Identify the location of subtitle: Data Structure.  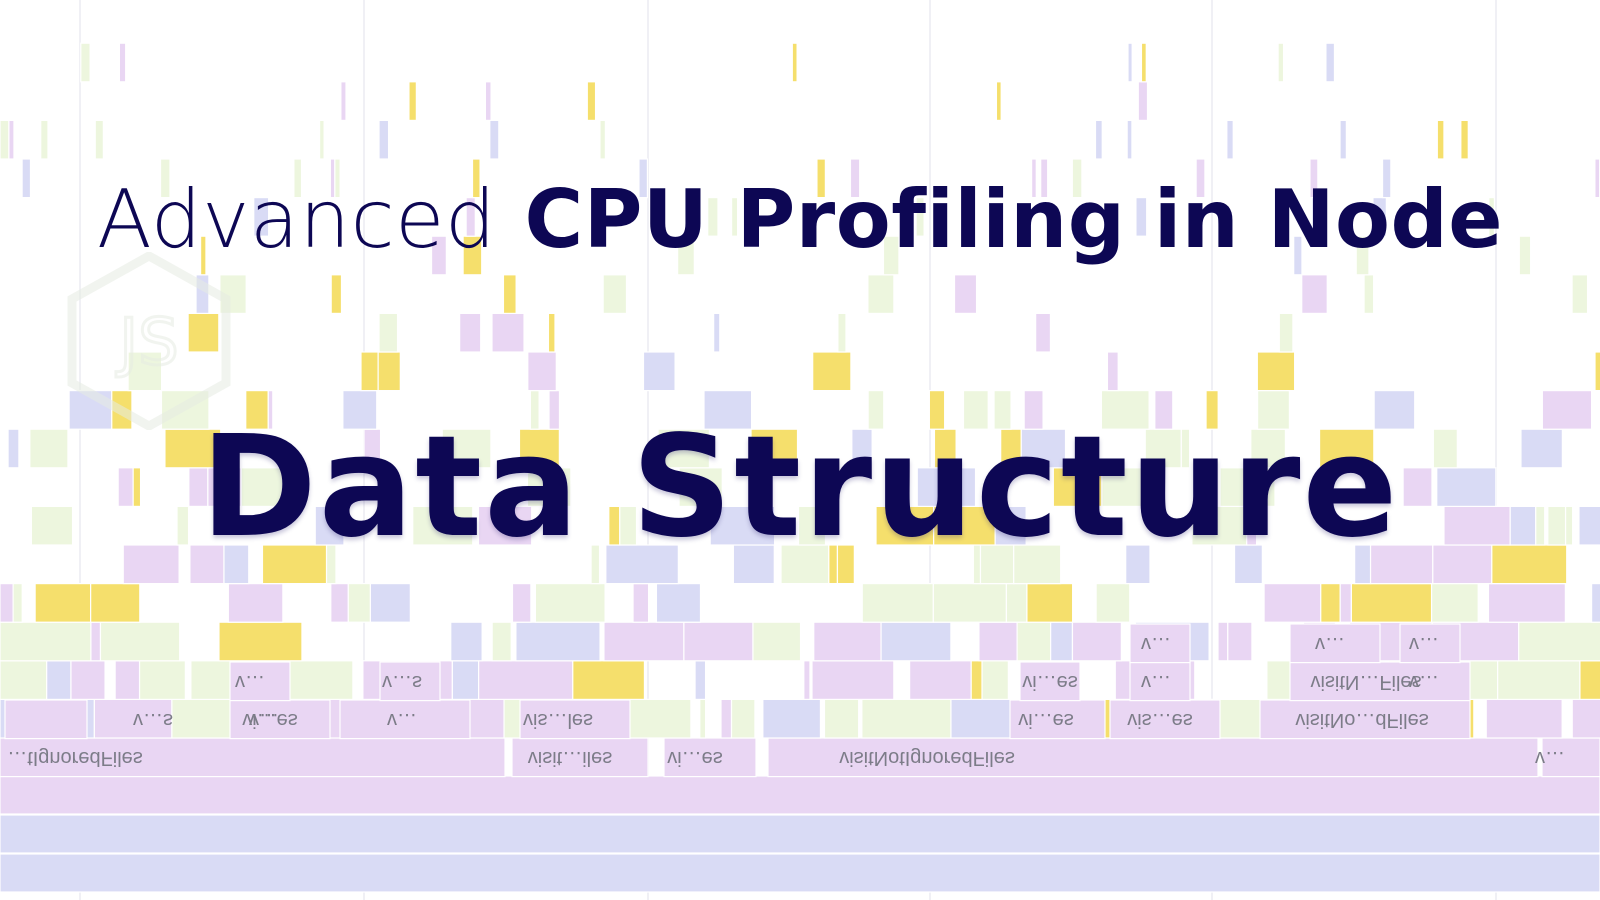
(800, 487).